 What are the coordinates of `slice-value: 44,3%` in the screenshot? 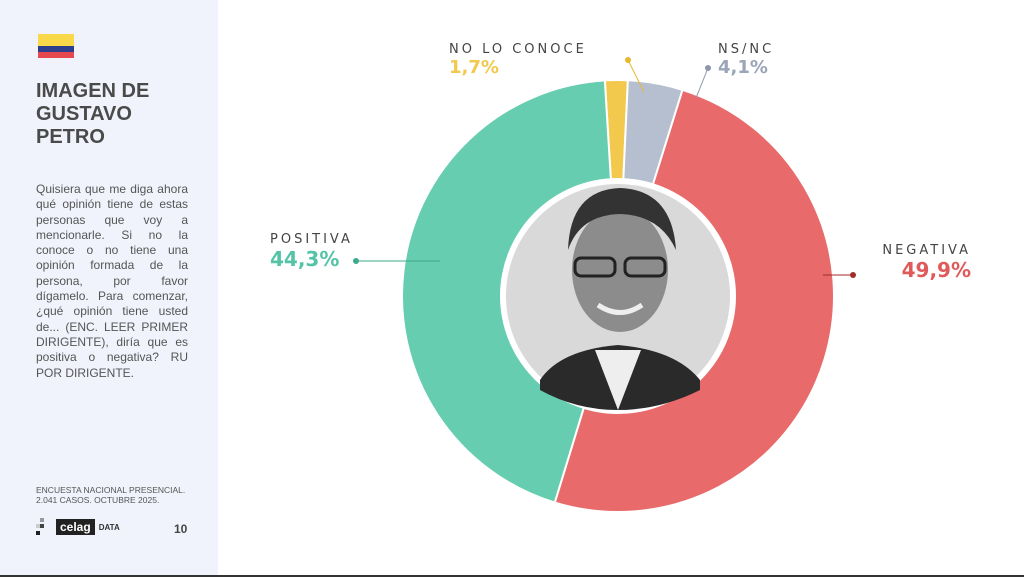 It's located at (305, 259).